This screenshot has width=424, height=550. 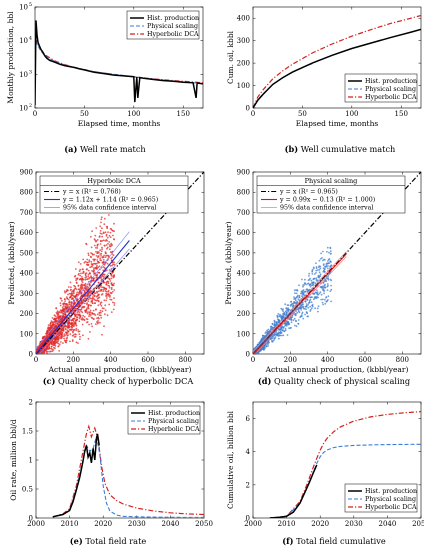 I want to click on y-tick-label: 1.5, so click(x=27, y=432).